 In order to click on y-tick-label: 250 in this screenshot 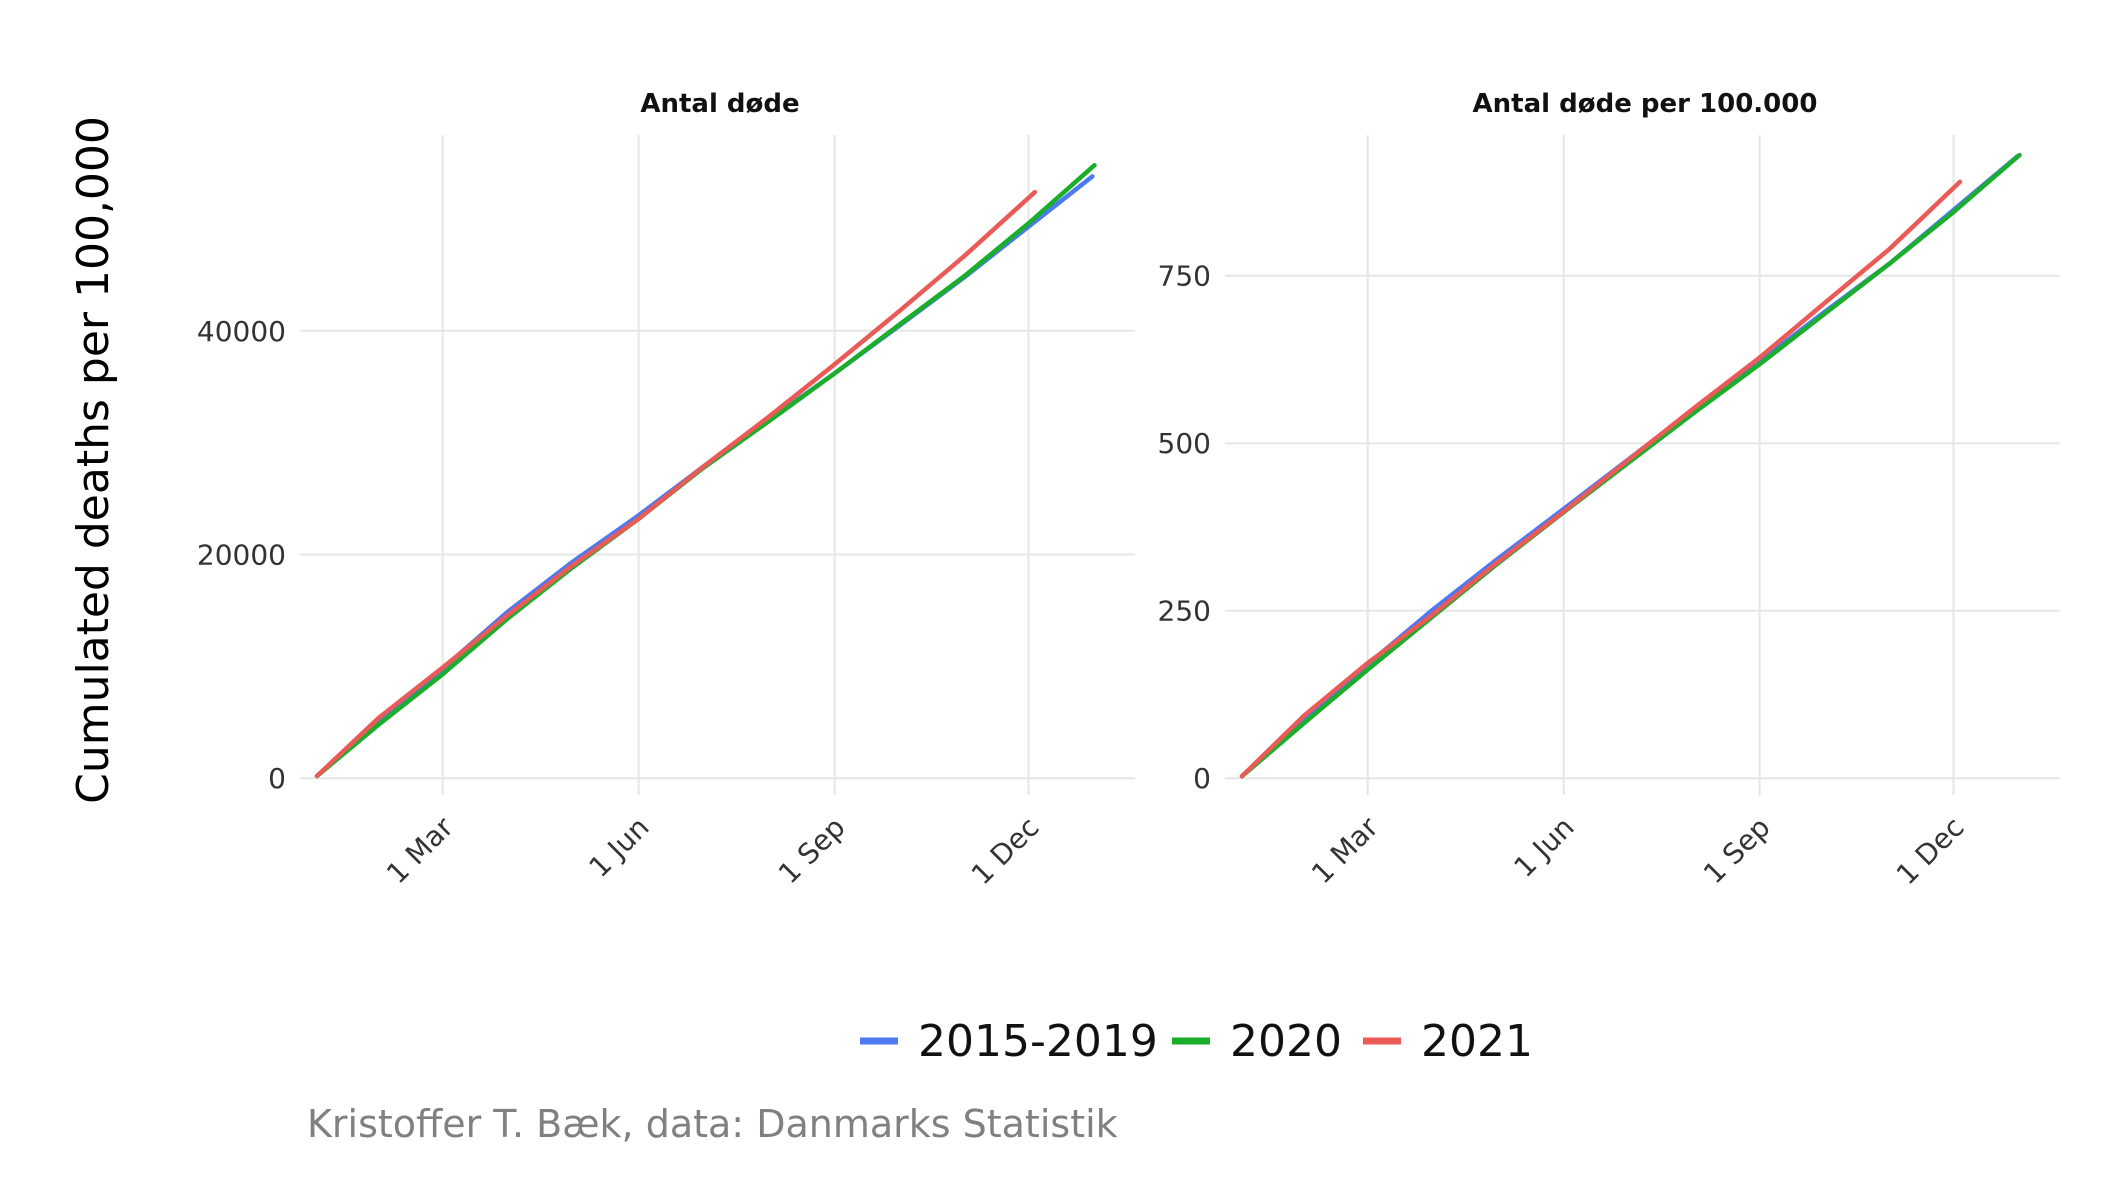, I will do `click(1184, 611)`.